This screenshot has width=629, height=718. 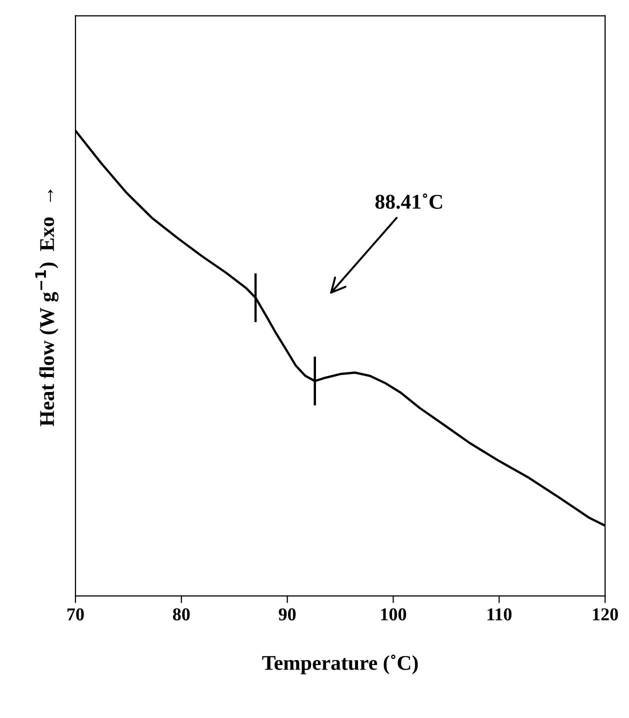 I want to click on x-tick-label: 90, so click(x=287, y=614).